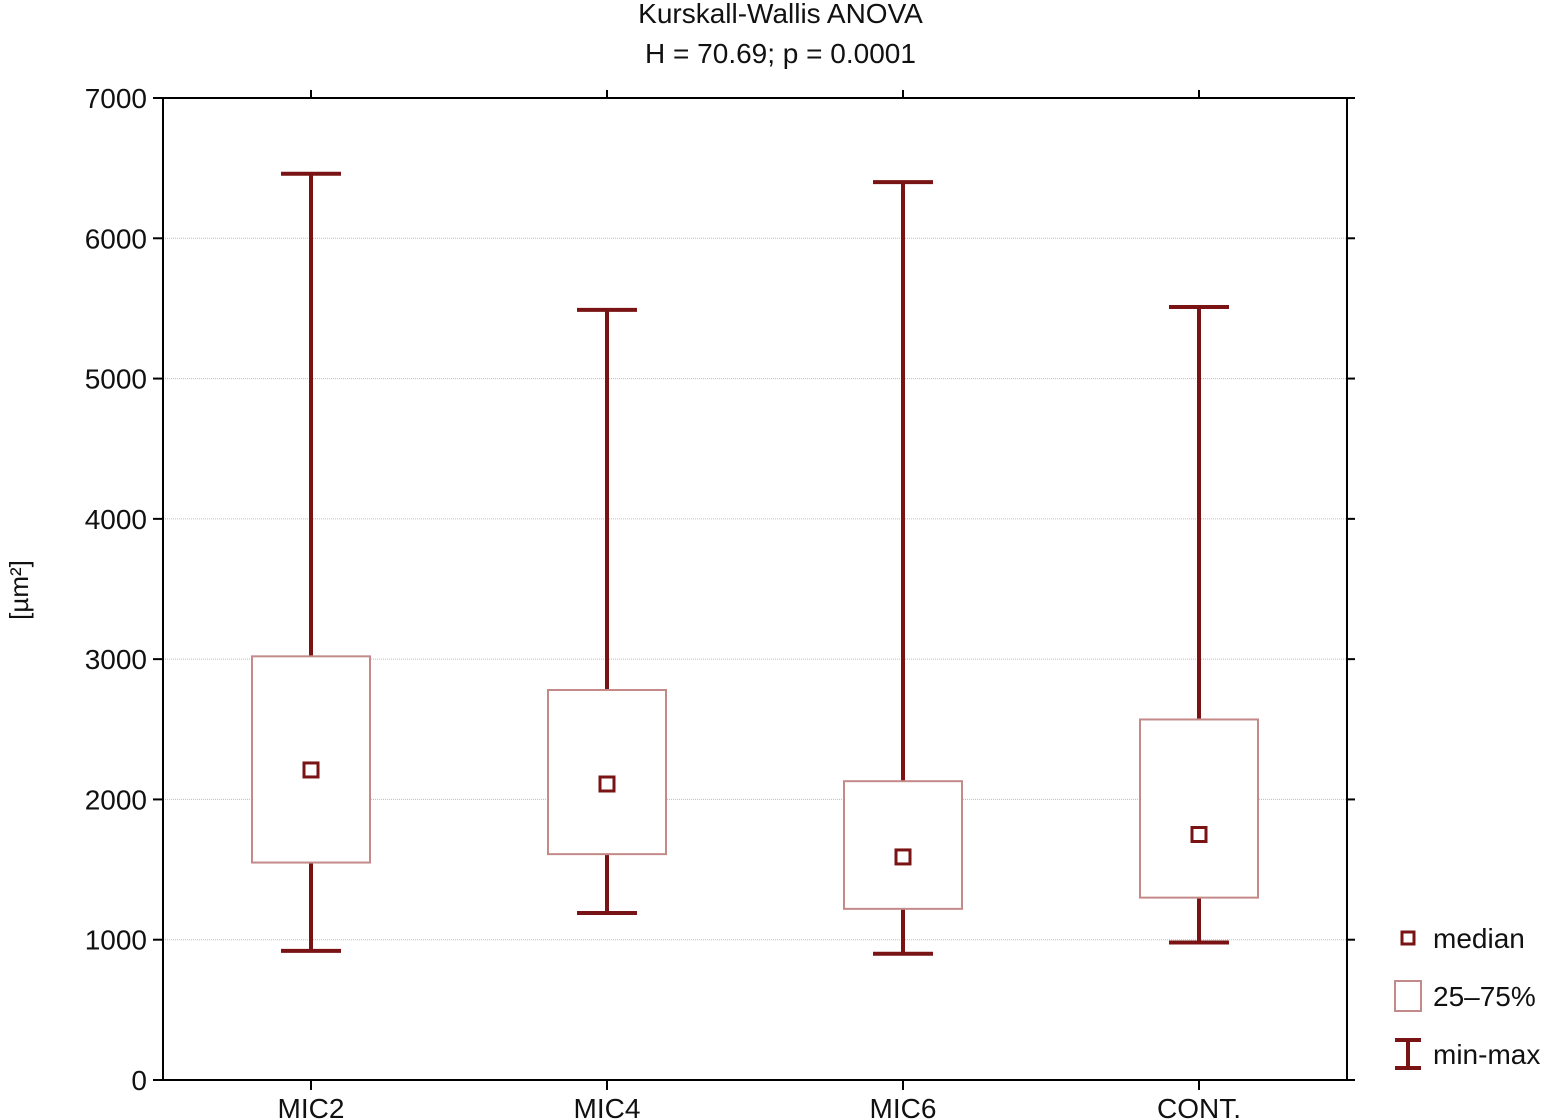  Describe the element at coordinates (780, 53) in the screenshot. I see `chart-subtitle: H = 70.69; p = 0.0001` at that location.